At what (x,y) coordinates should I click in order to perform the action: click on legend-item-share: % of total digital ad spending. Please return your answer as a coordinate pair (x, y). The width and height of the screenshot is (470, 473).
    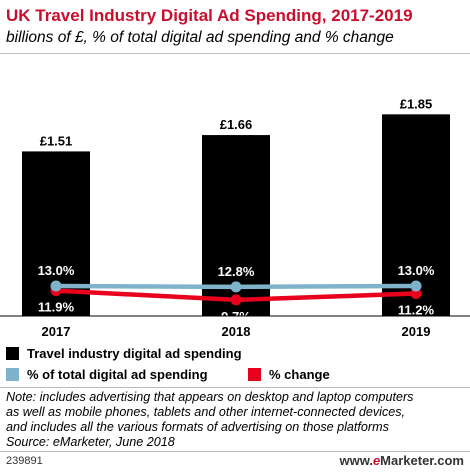
    Looking at the image, I should click on (107, 374).